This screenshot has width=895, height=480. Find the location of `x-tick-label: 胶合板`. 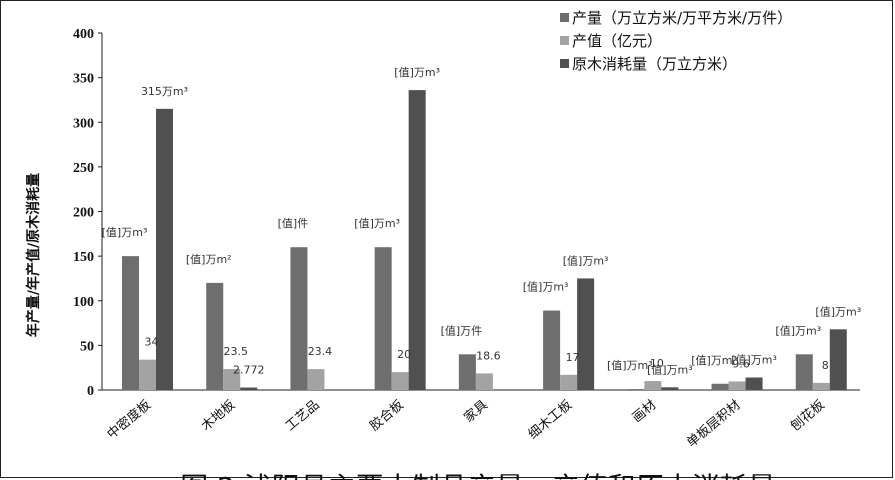

x-tick-label: 胶合板 is located at coordinates (387, 415).